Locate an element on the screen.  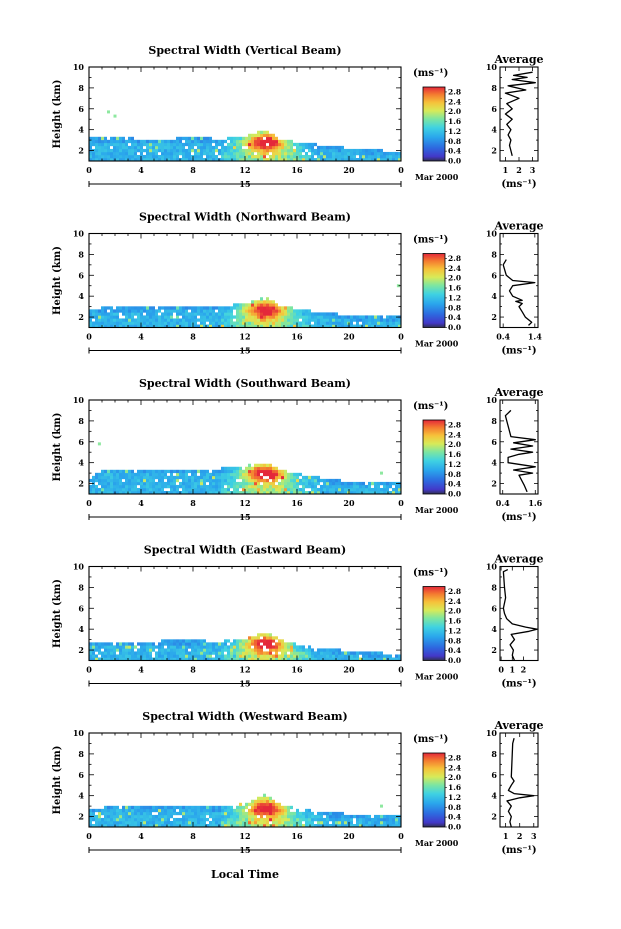
average-y-tick-label: 2 is located at coordinates (494, 650).